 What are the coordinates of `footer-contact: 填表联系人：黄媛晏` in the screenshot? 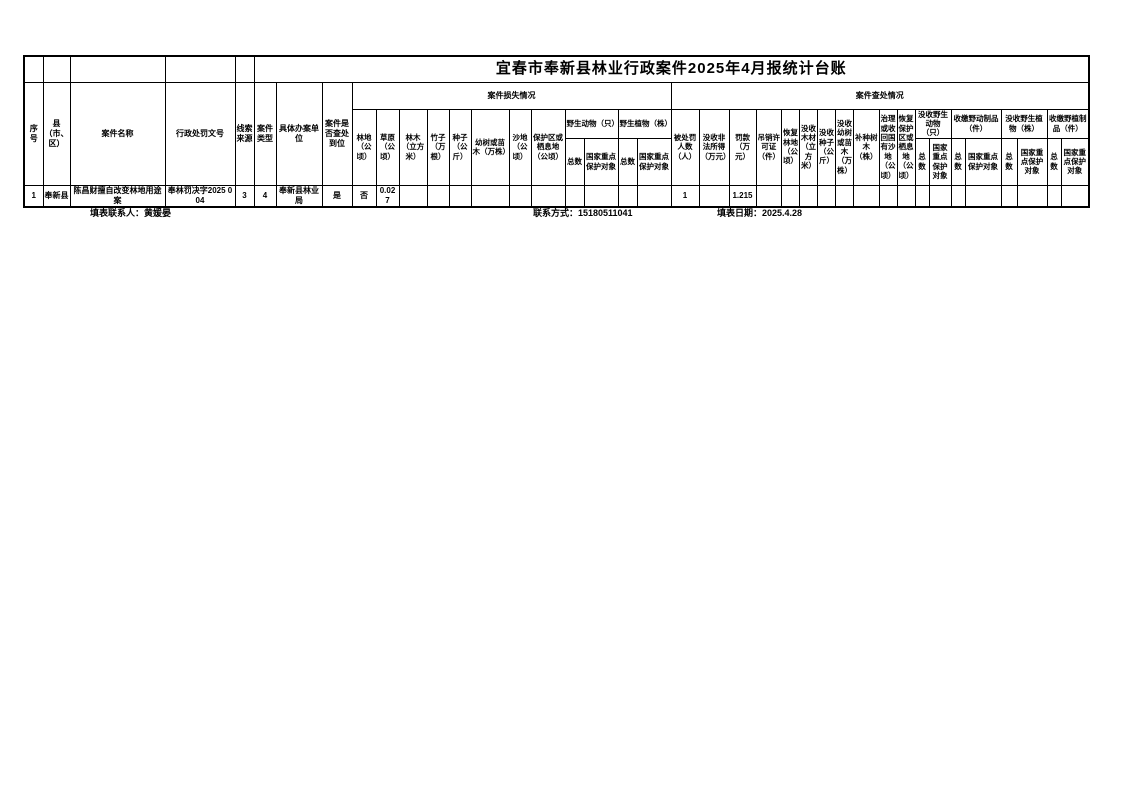 It's located at (131, 213).